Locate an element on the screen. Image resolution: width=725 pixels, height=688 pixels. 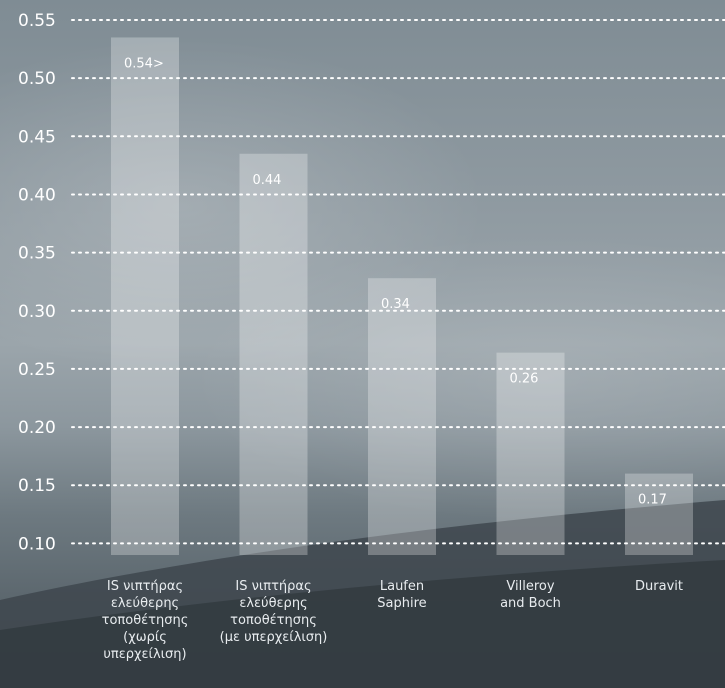
category-label: Duravit is located at coordinates (659, 586).